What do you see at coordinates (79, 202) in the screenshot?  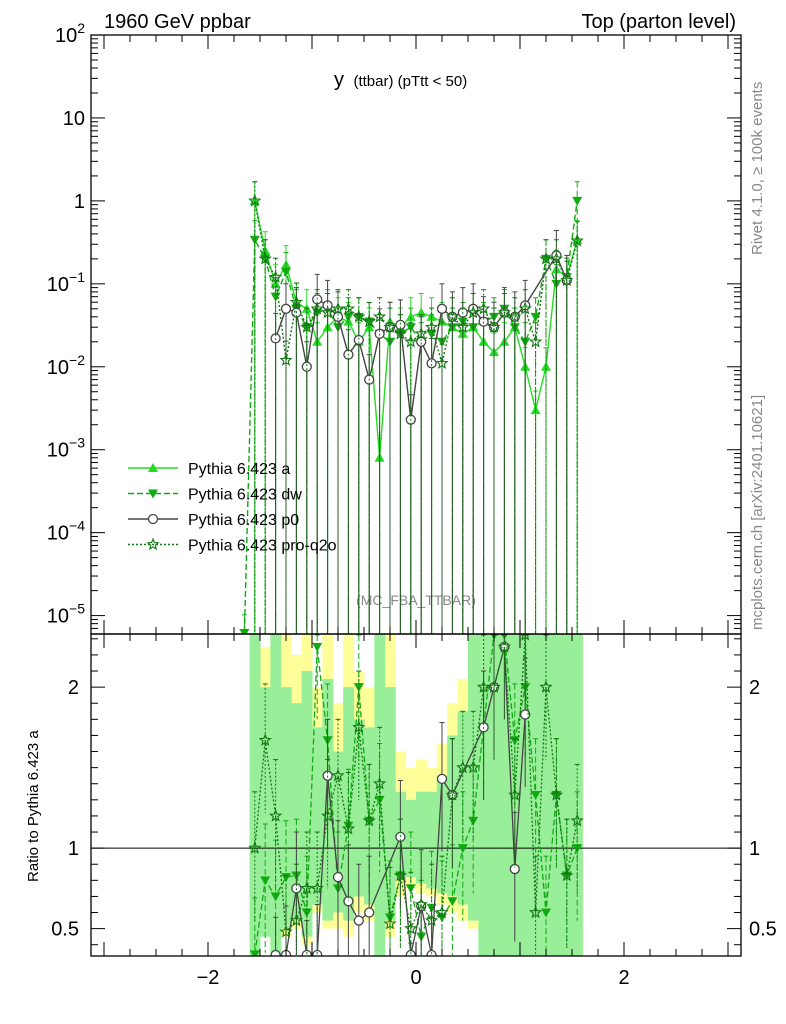 I see `y-tick-label: 1` at bounding box center [79, 202].